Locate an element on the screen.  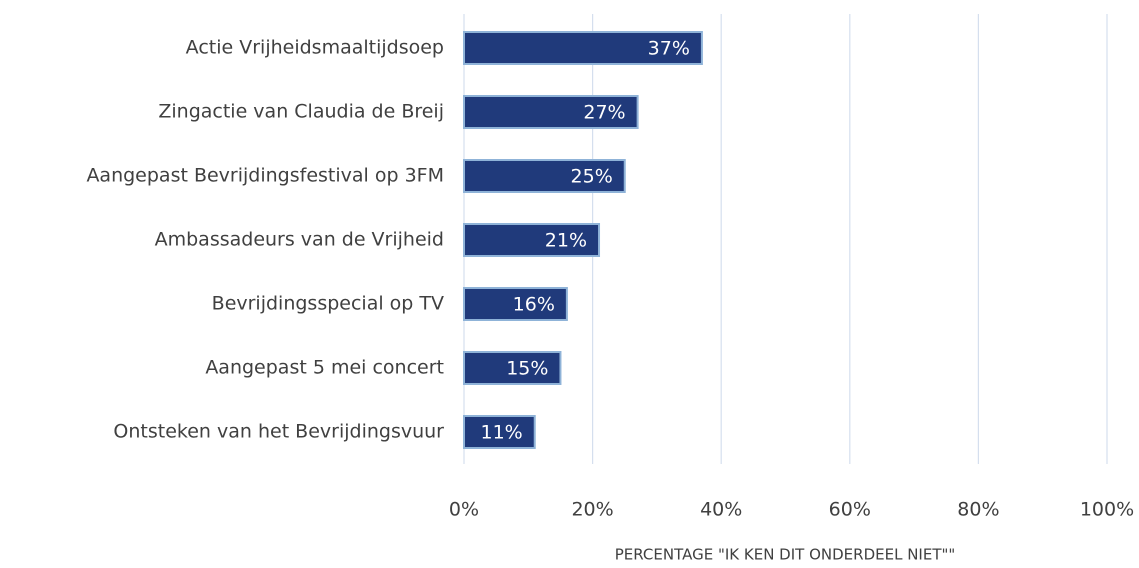
y-tick-label: Aangepast Bevrijdingsfestival op 3FM is located at coordinates (265, 176).